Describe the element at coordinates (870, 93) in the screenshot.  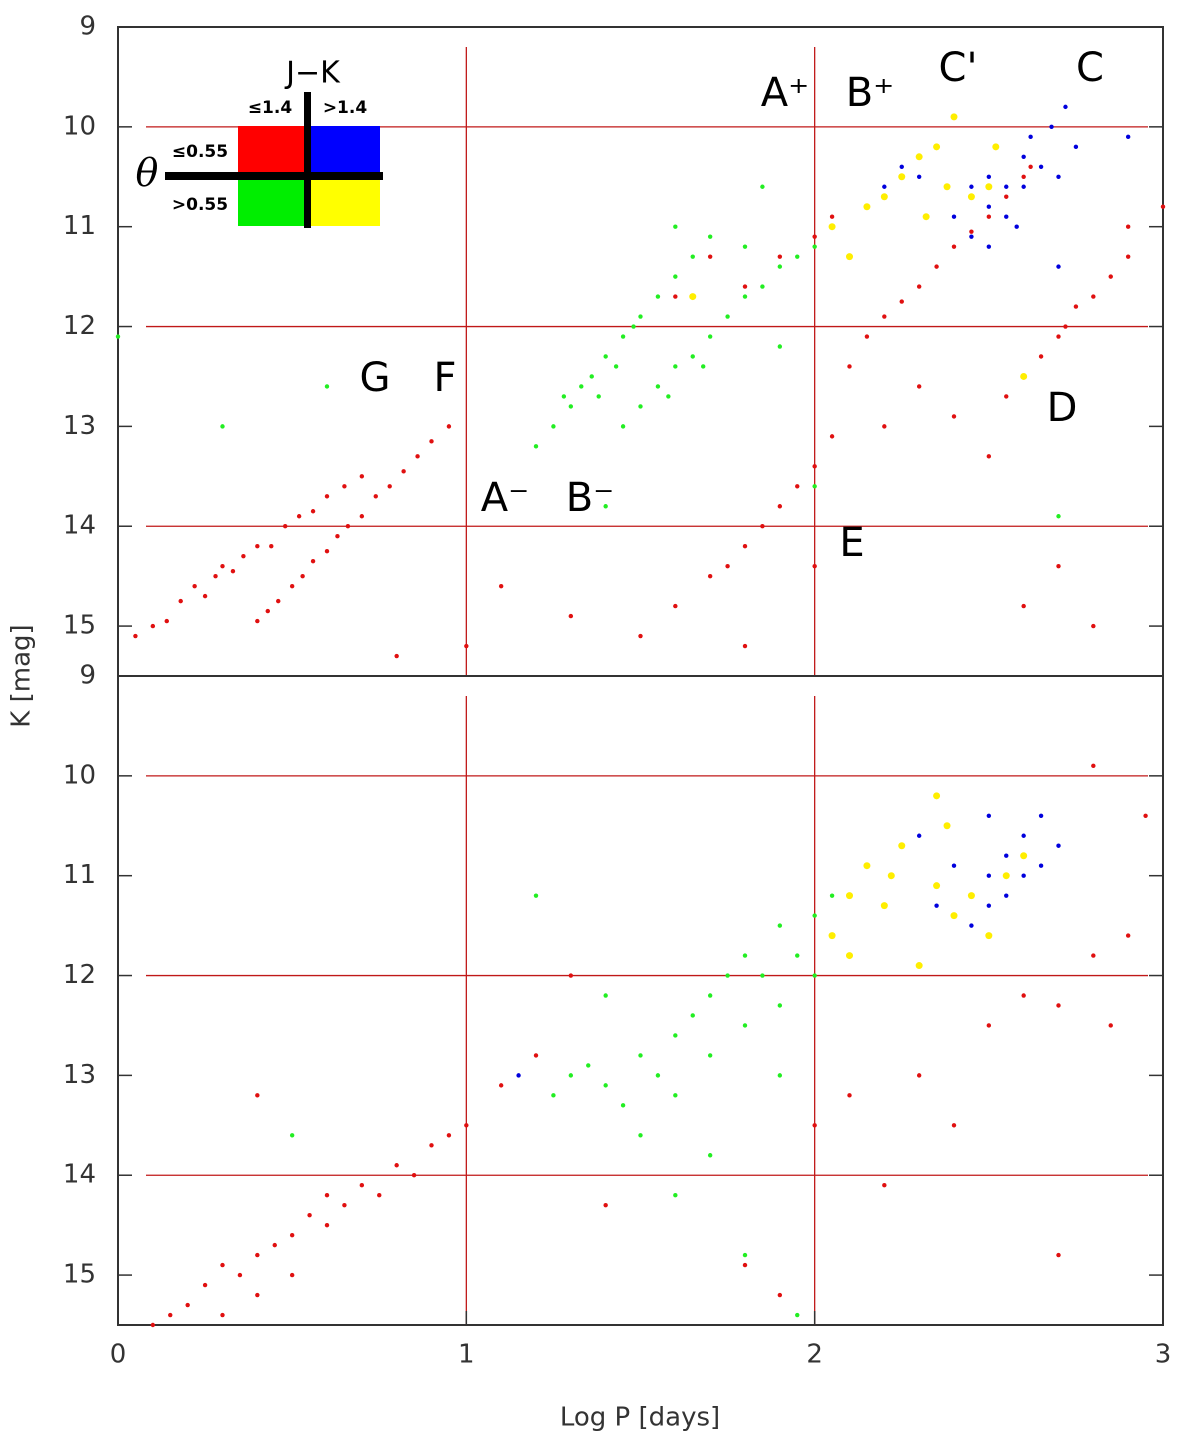
I see `annotation: B⁺` at that location.